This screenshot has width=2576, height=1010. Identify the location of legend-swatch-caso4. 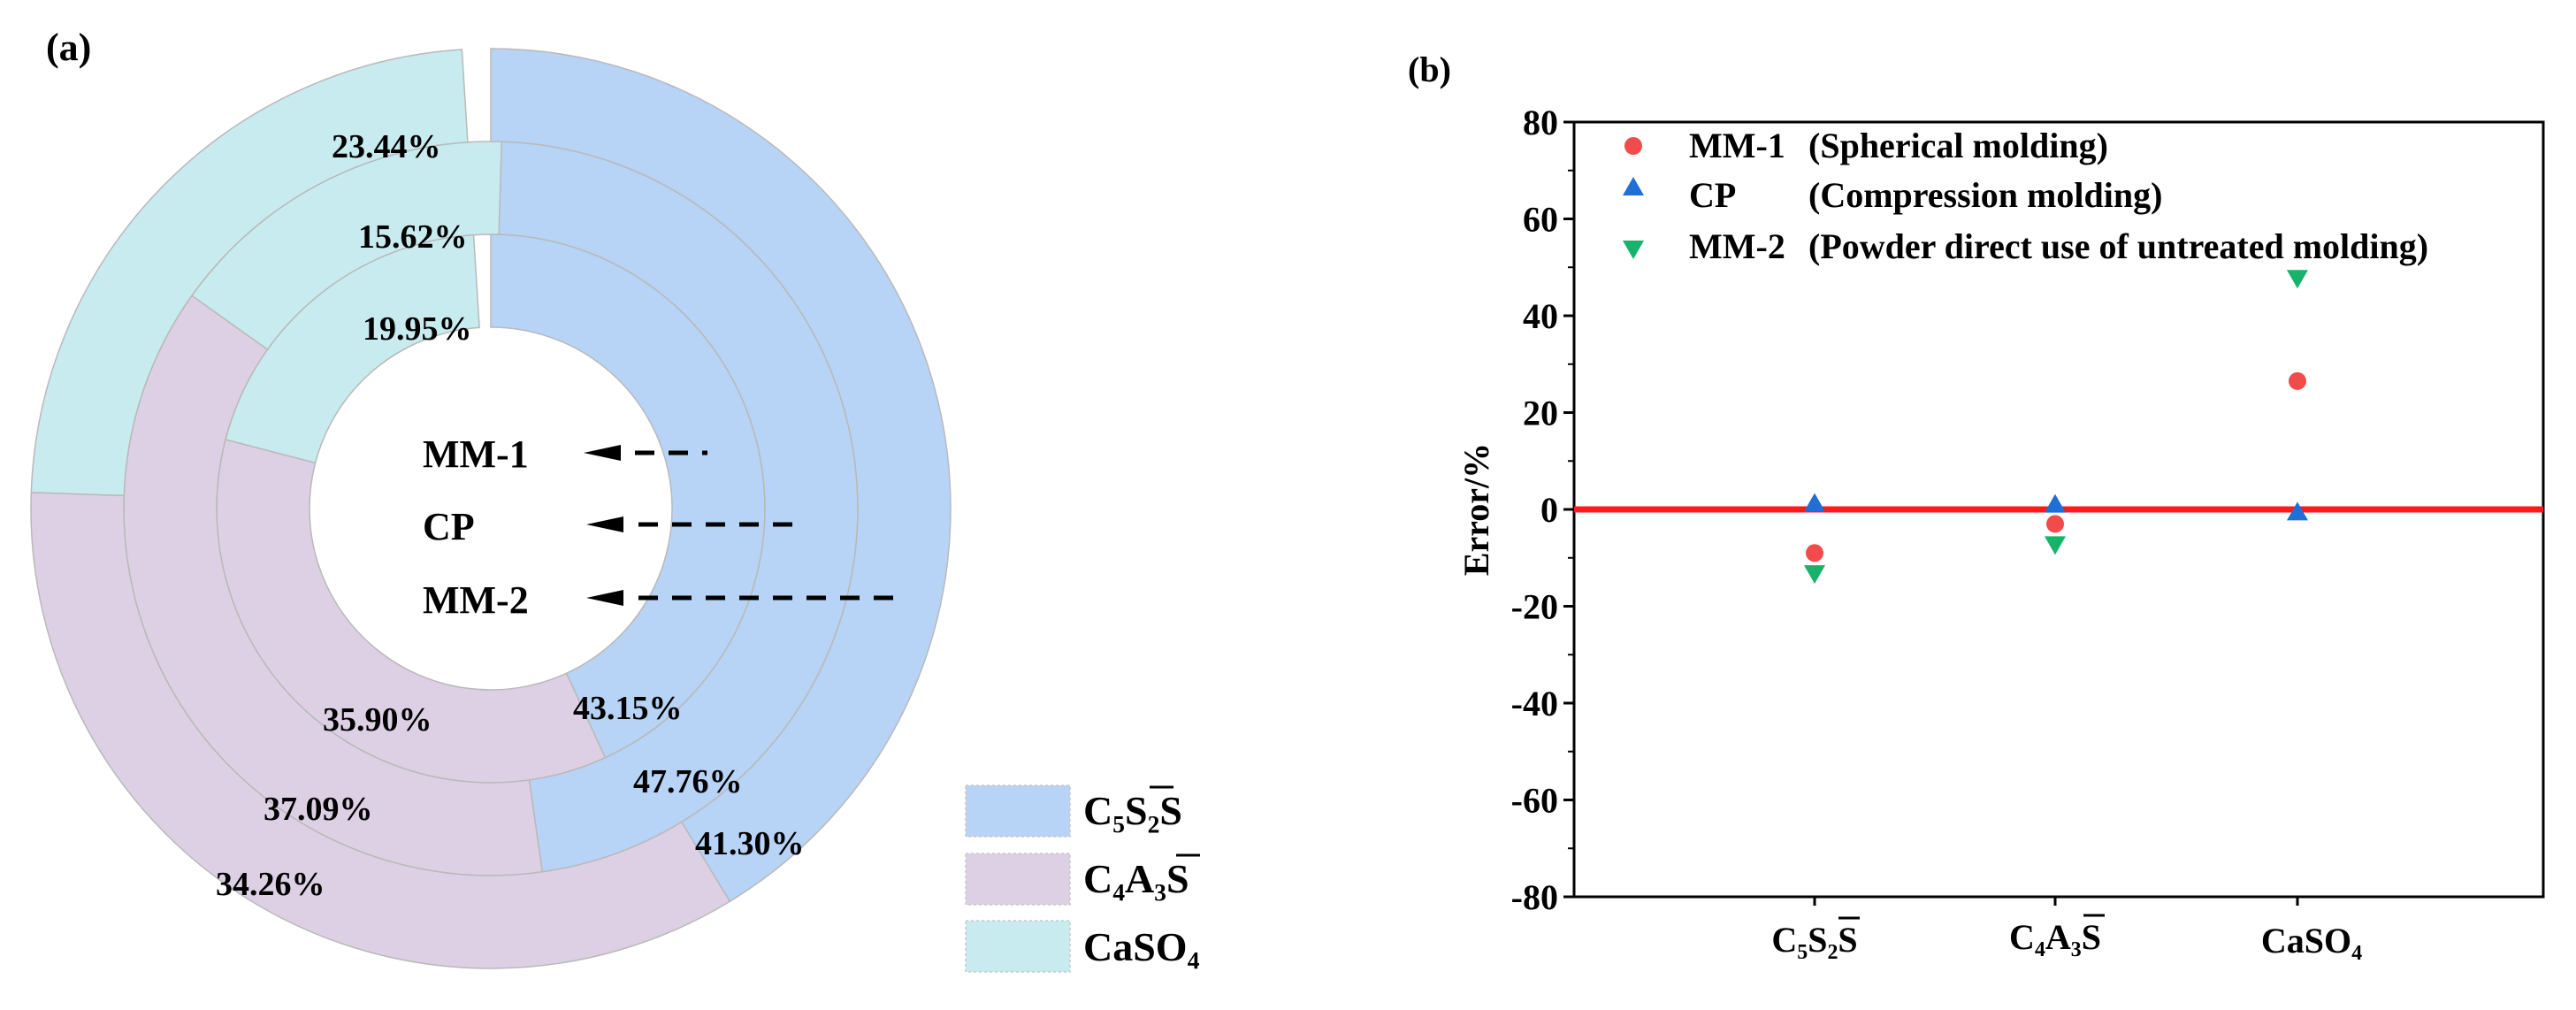
(1018, 946).